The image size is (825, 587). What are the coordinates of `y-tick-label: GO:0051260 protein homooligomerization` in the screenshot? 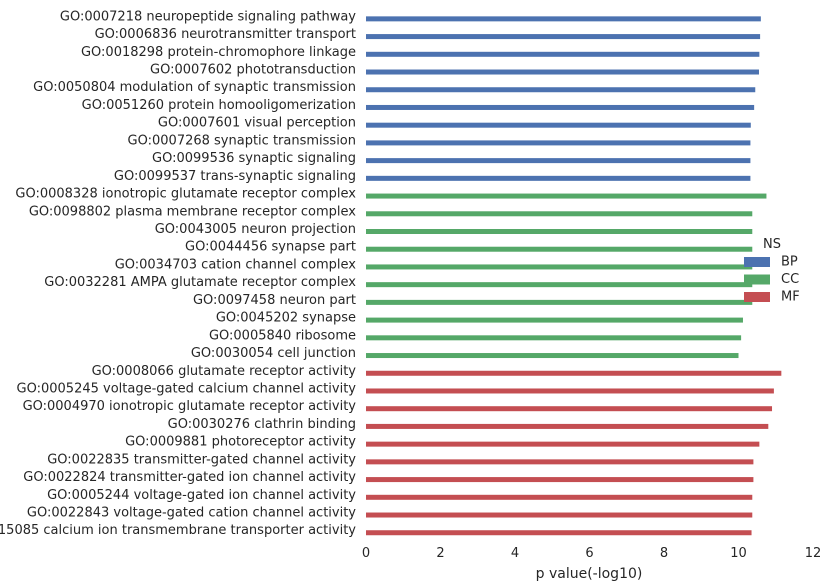 It's located at (219, 105).